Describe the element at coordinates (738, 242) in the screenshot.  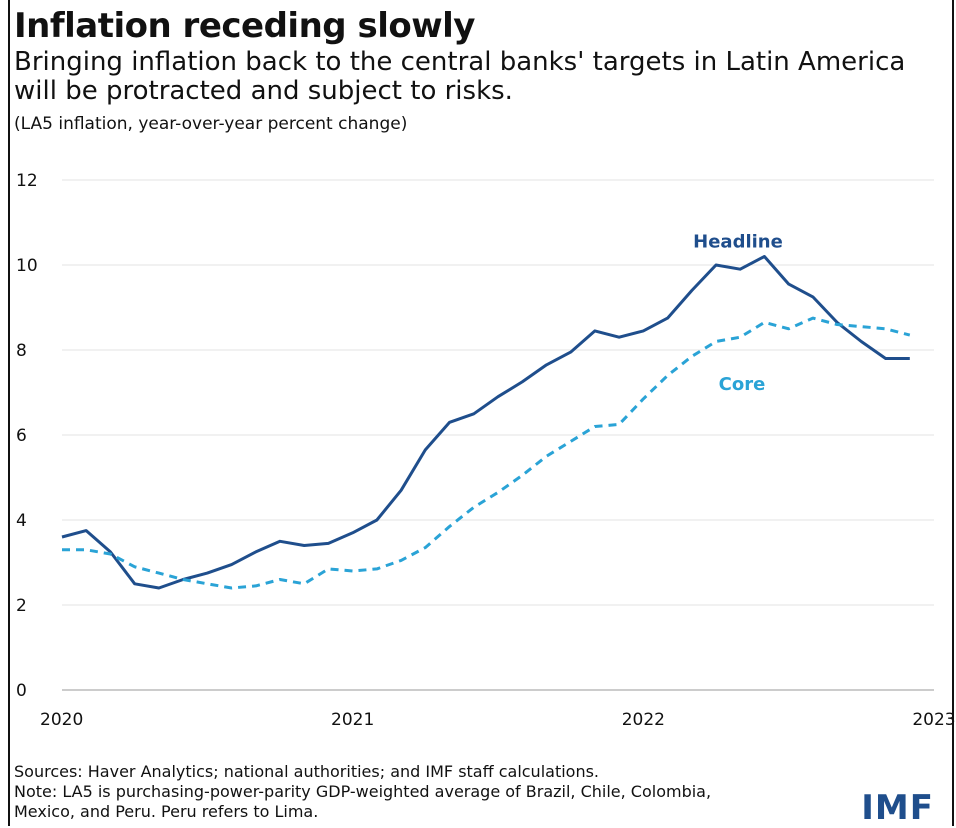
I see `series-label-headline: Headline` at that location.